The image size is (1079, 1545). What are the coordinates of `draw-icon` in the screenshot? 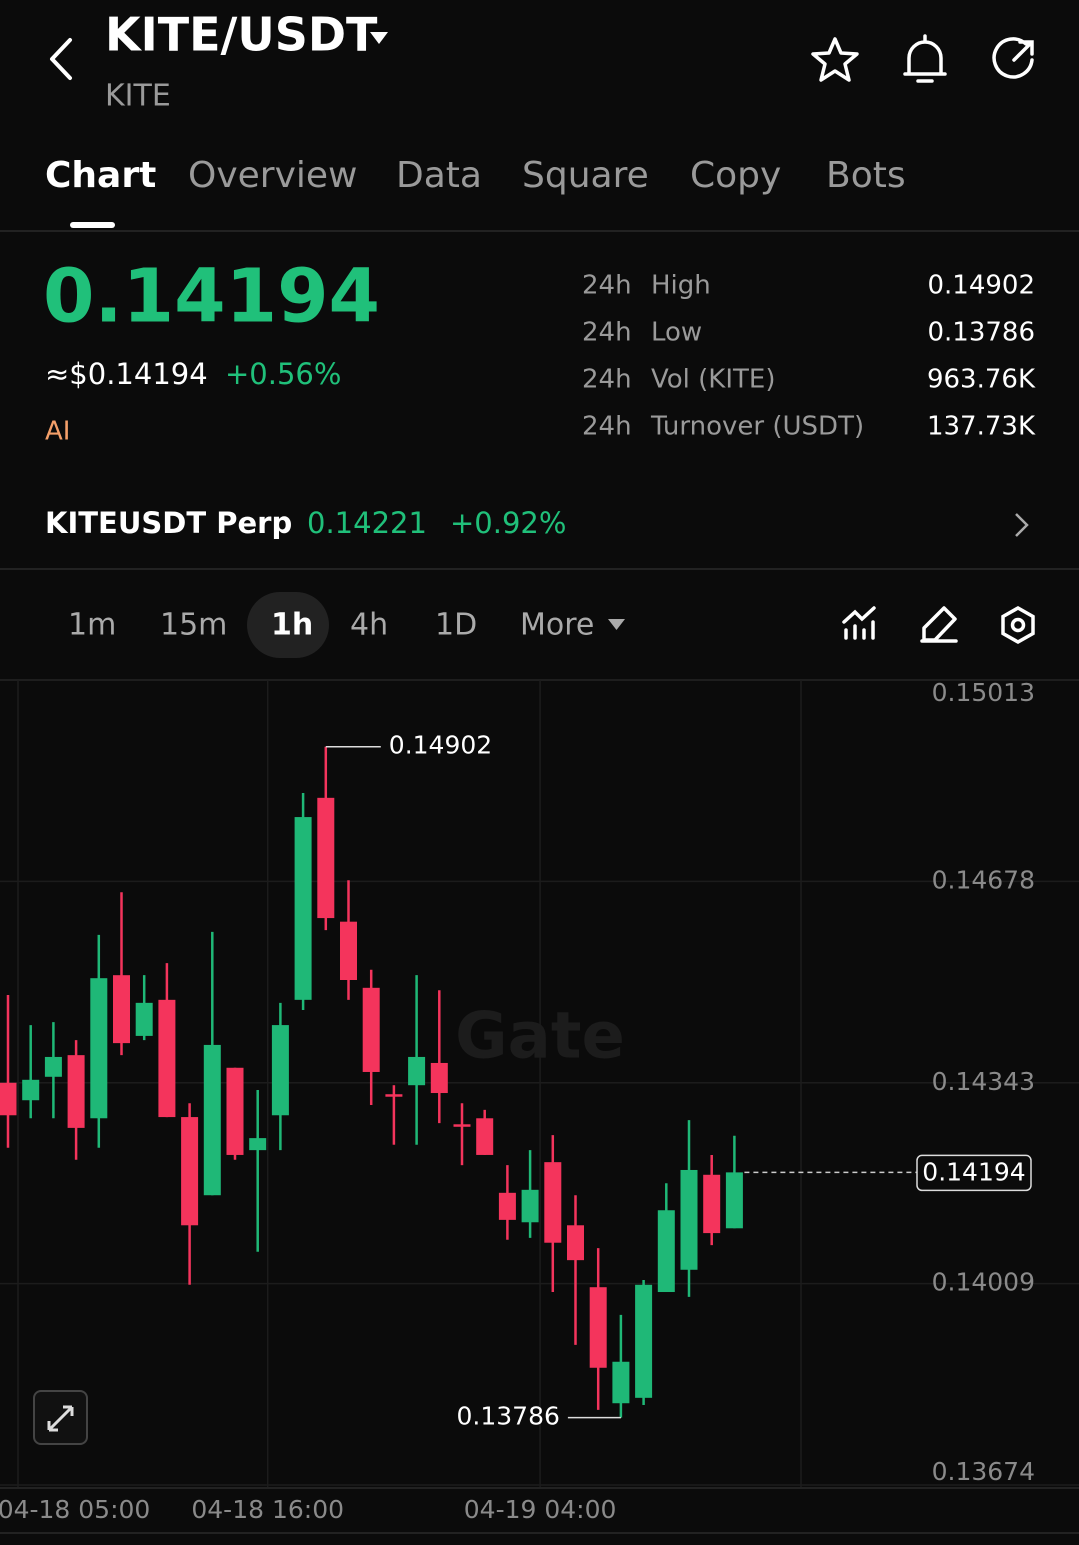 It's located at (939, 624).